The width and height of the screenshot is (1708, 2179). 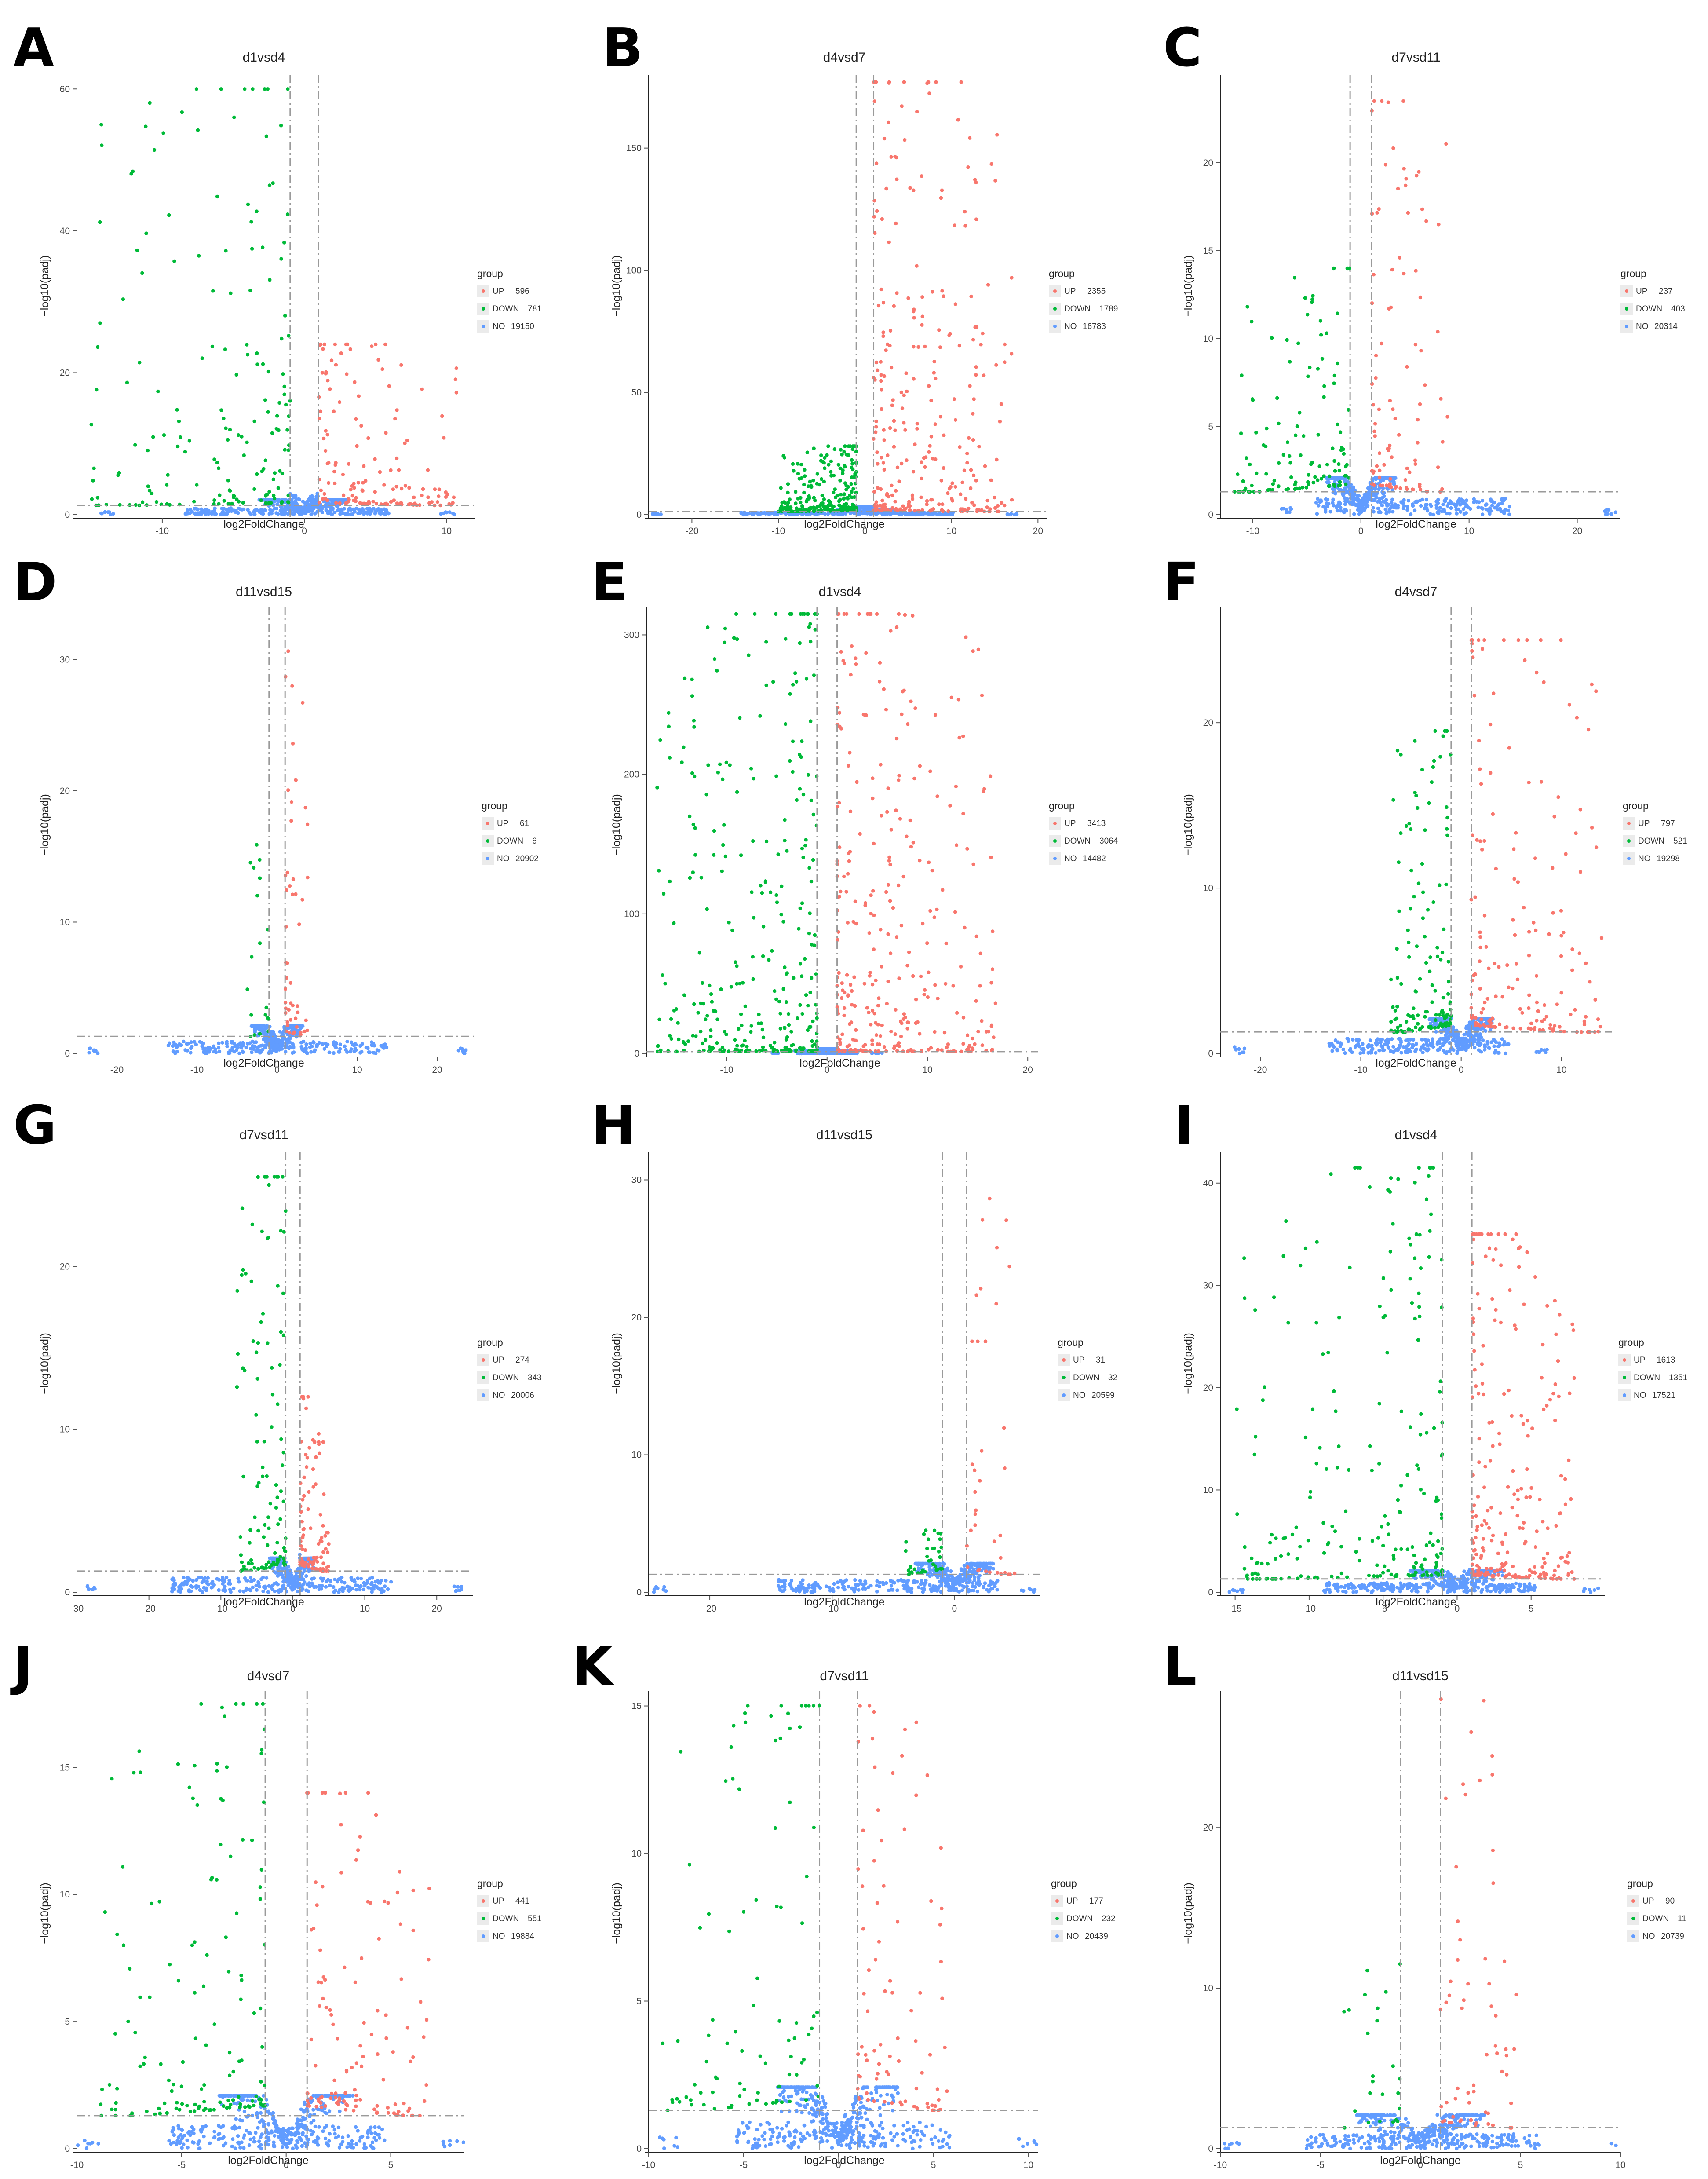 What do you see at coordinates (636, 393) in the screenshot?
I see `y-tick-label: 50` at bounding box center [636, 393].